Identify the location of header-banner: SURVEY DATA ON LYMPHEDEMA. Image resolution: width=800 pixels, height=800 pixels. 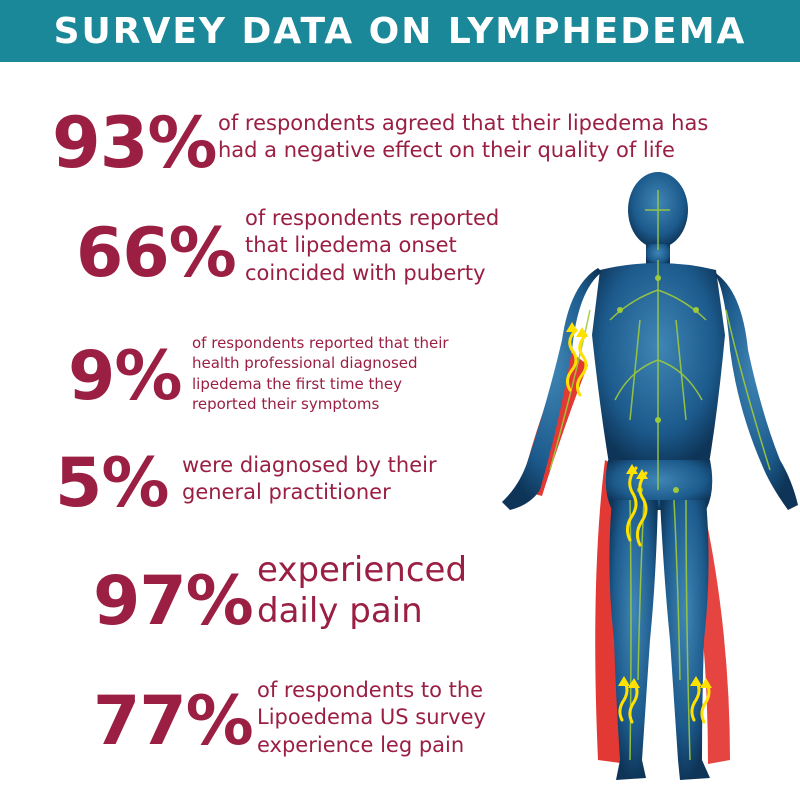
(400, 31).